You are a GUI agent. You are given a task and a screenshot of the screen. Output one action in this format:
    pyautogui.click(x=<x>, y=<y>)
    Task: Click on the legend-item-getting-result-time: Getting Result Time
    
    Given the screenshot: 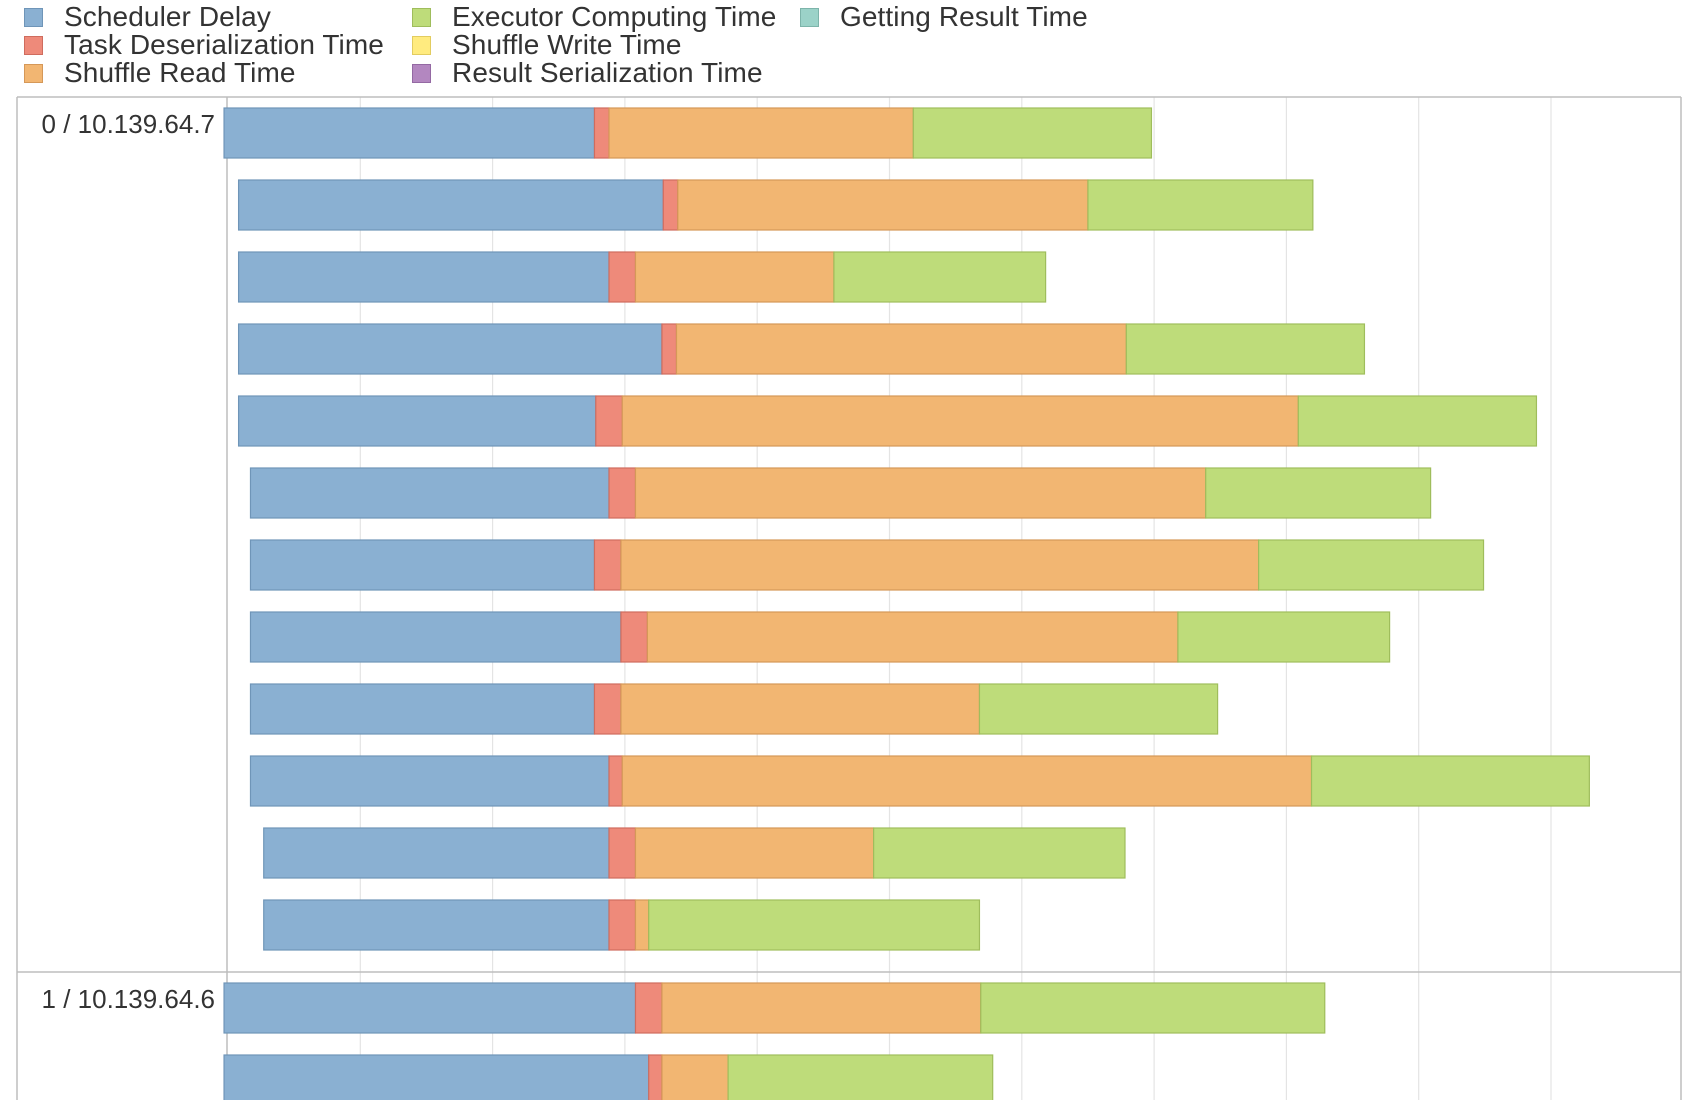 What is the action you would take?
    pyautogui.click(x=944, y=16)
    